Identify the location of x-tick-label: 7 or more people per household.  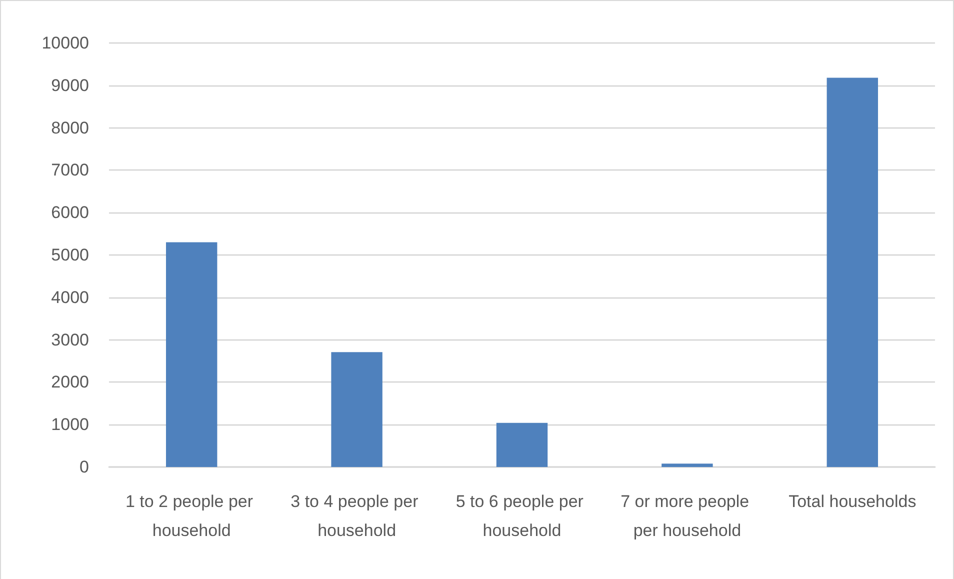
(687, 516).